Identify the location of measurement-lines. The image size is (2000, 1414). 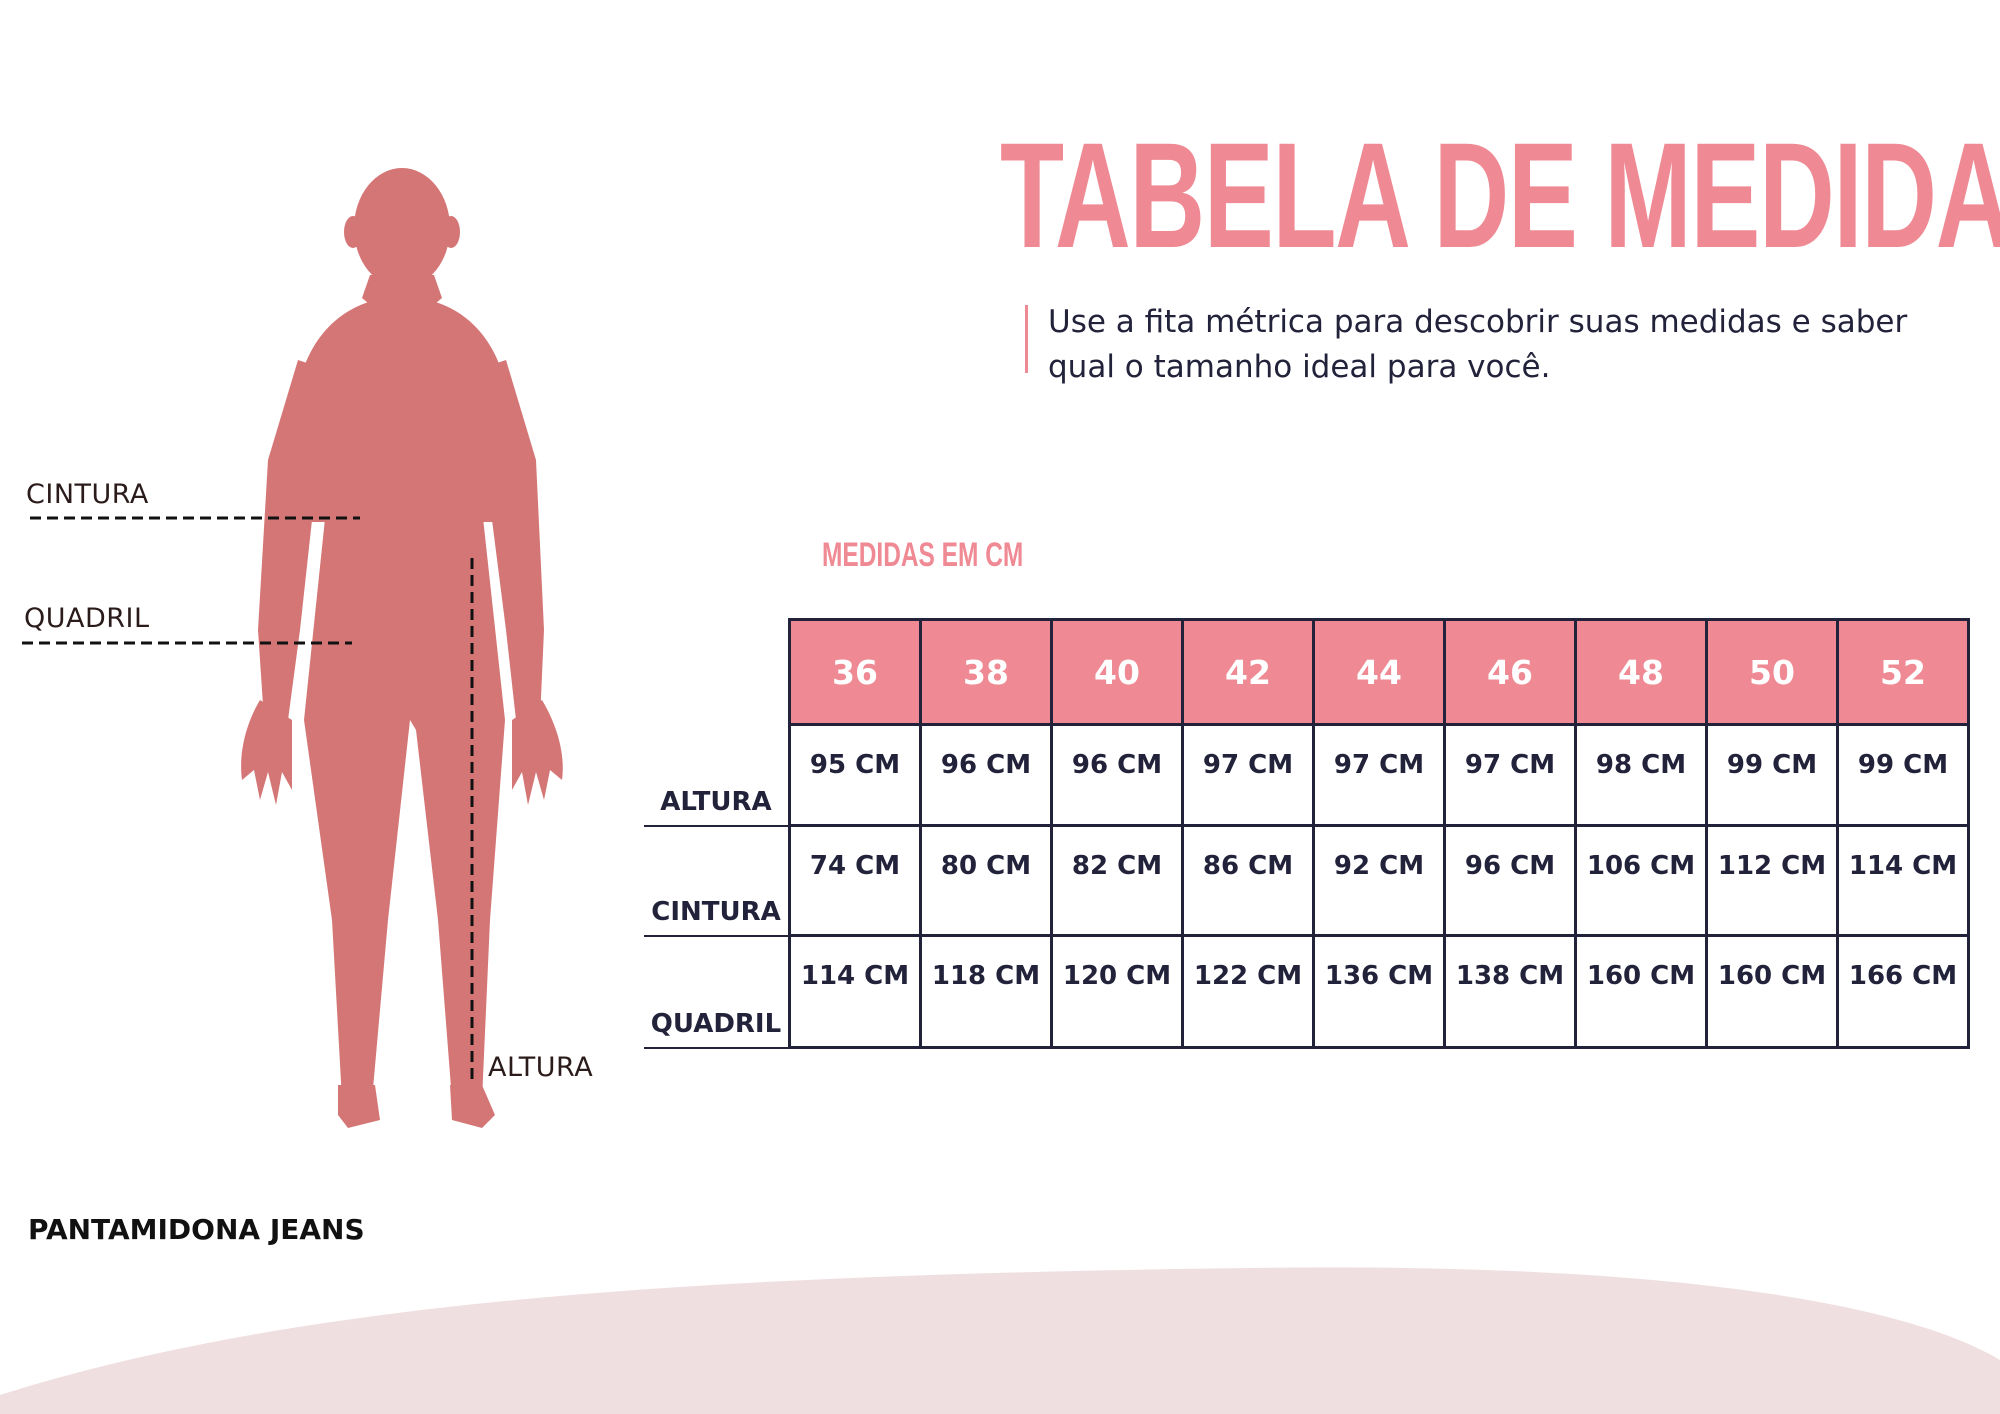
(248, 798).